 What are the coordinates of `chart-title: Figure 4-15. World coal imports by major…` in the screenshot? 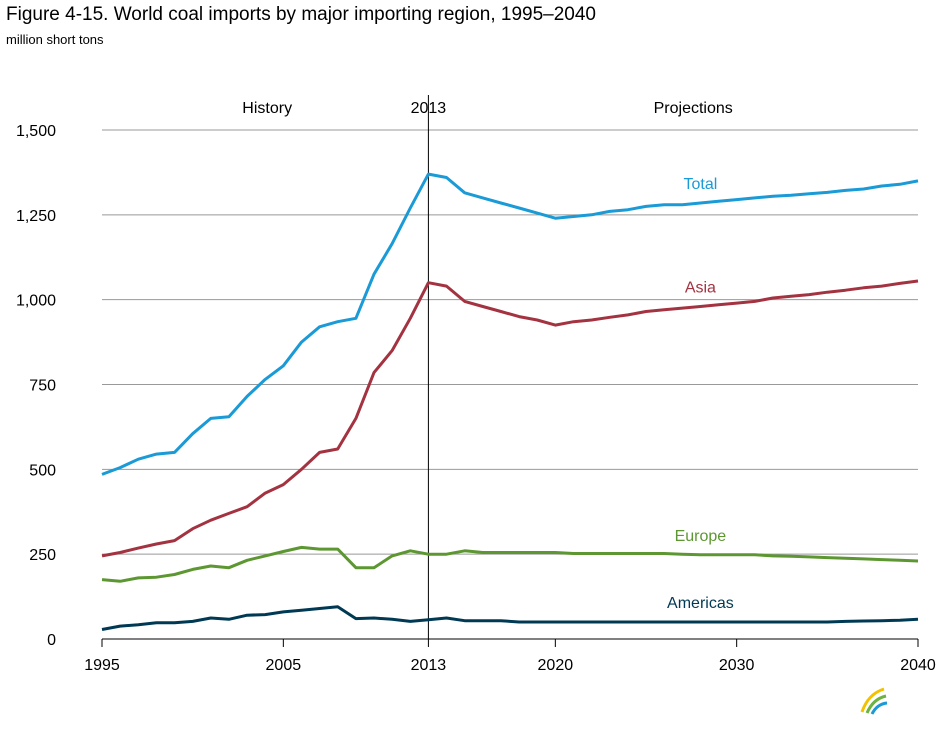 It's located at (301, 14).